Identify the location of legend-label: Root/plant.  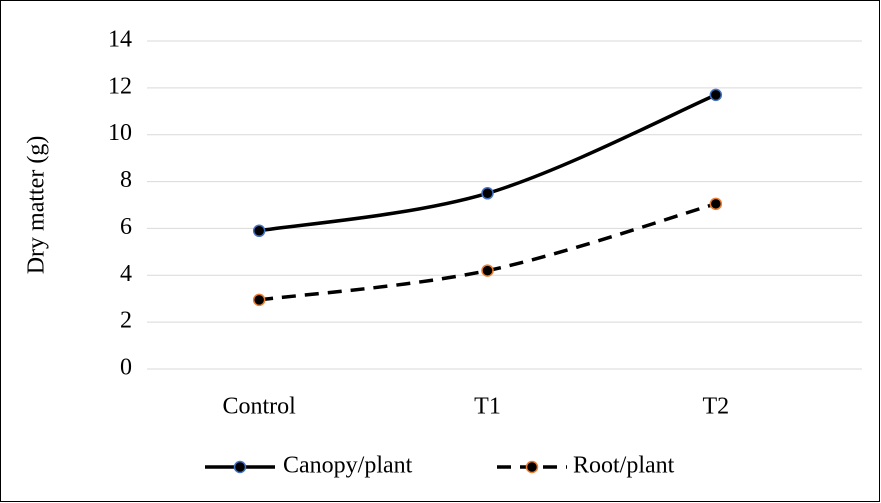
(624, 466).